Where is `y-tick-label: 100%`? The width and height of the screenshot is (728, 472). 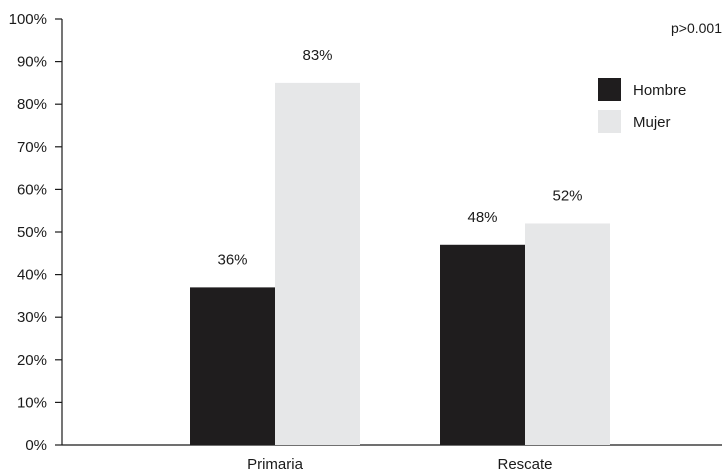 y-tick-label: 100% is located at coordinates (28, 19).